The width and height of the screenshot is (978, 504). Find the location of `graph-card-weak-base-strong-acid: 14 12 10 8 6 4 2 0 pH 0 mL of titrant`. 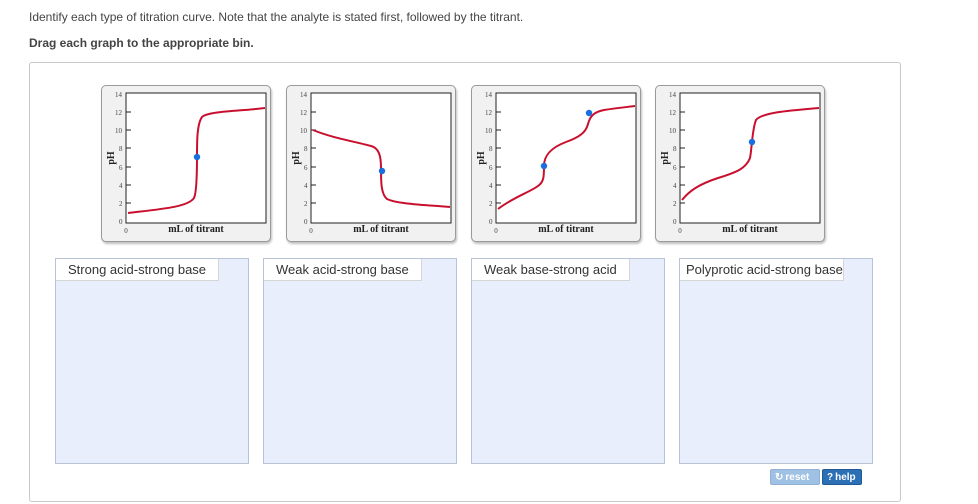

graph-card-weak-base-strong-acid: 14 12 10 8 6 4 2 0 pH 0 mL of titrant is located at coordinates (371, 163).